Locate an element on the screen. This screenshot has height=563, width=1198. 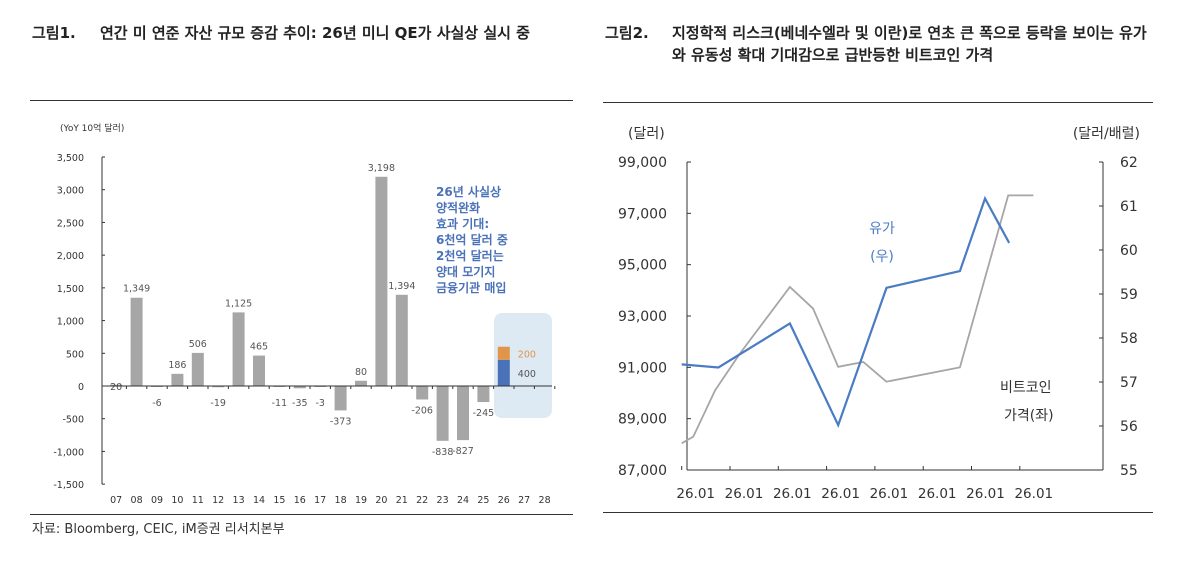
right-tick-label: 59 is located at coordinates (1129, 295).